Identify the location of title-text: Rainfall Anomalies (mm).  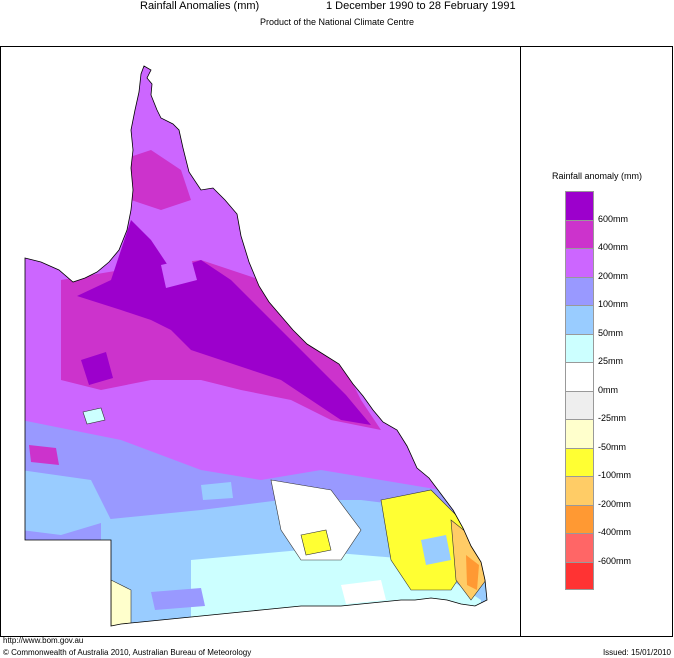
(200, 6).